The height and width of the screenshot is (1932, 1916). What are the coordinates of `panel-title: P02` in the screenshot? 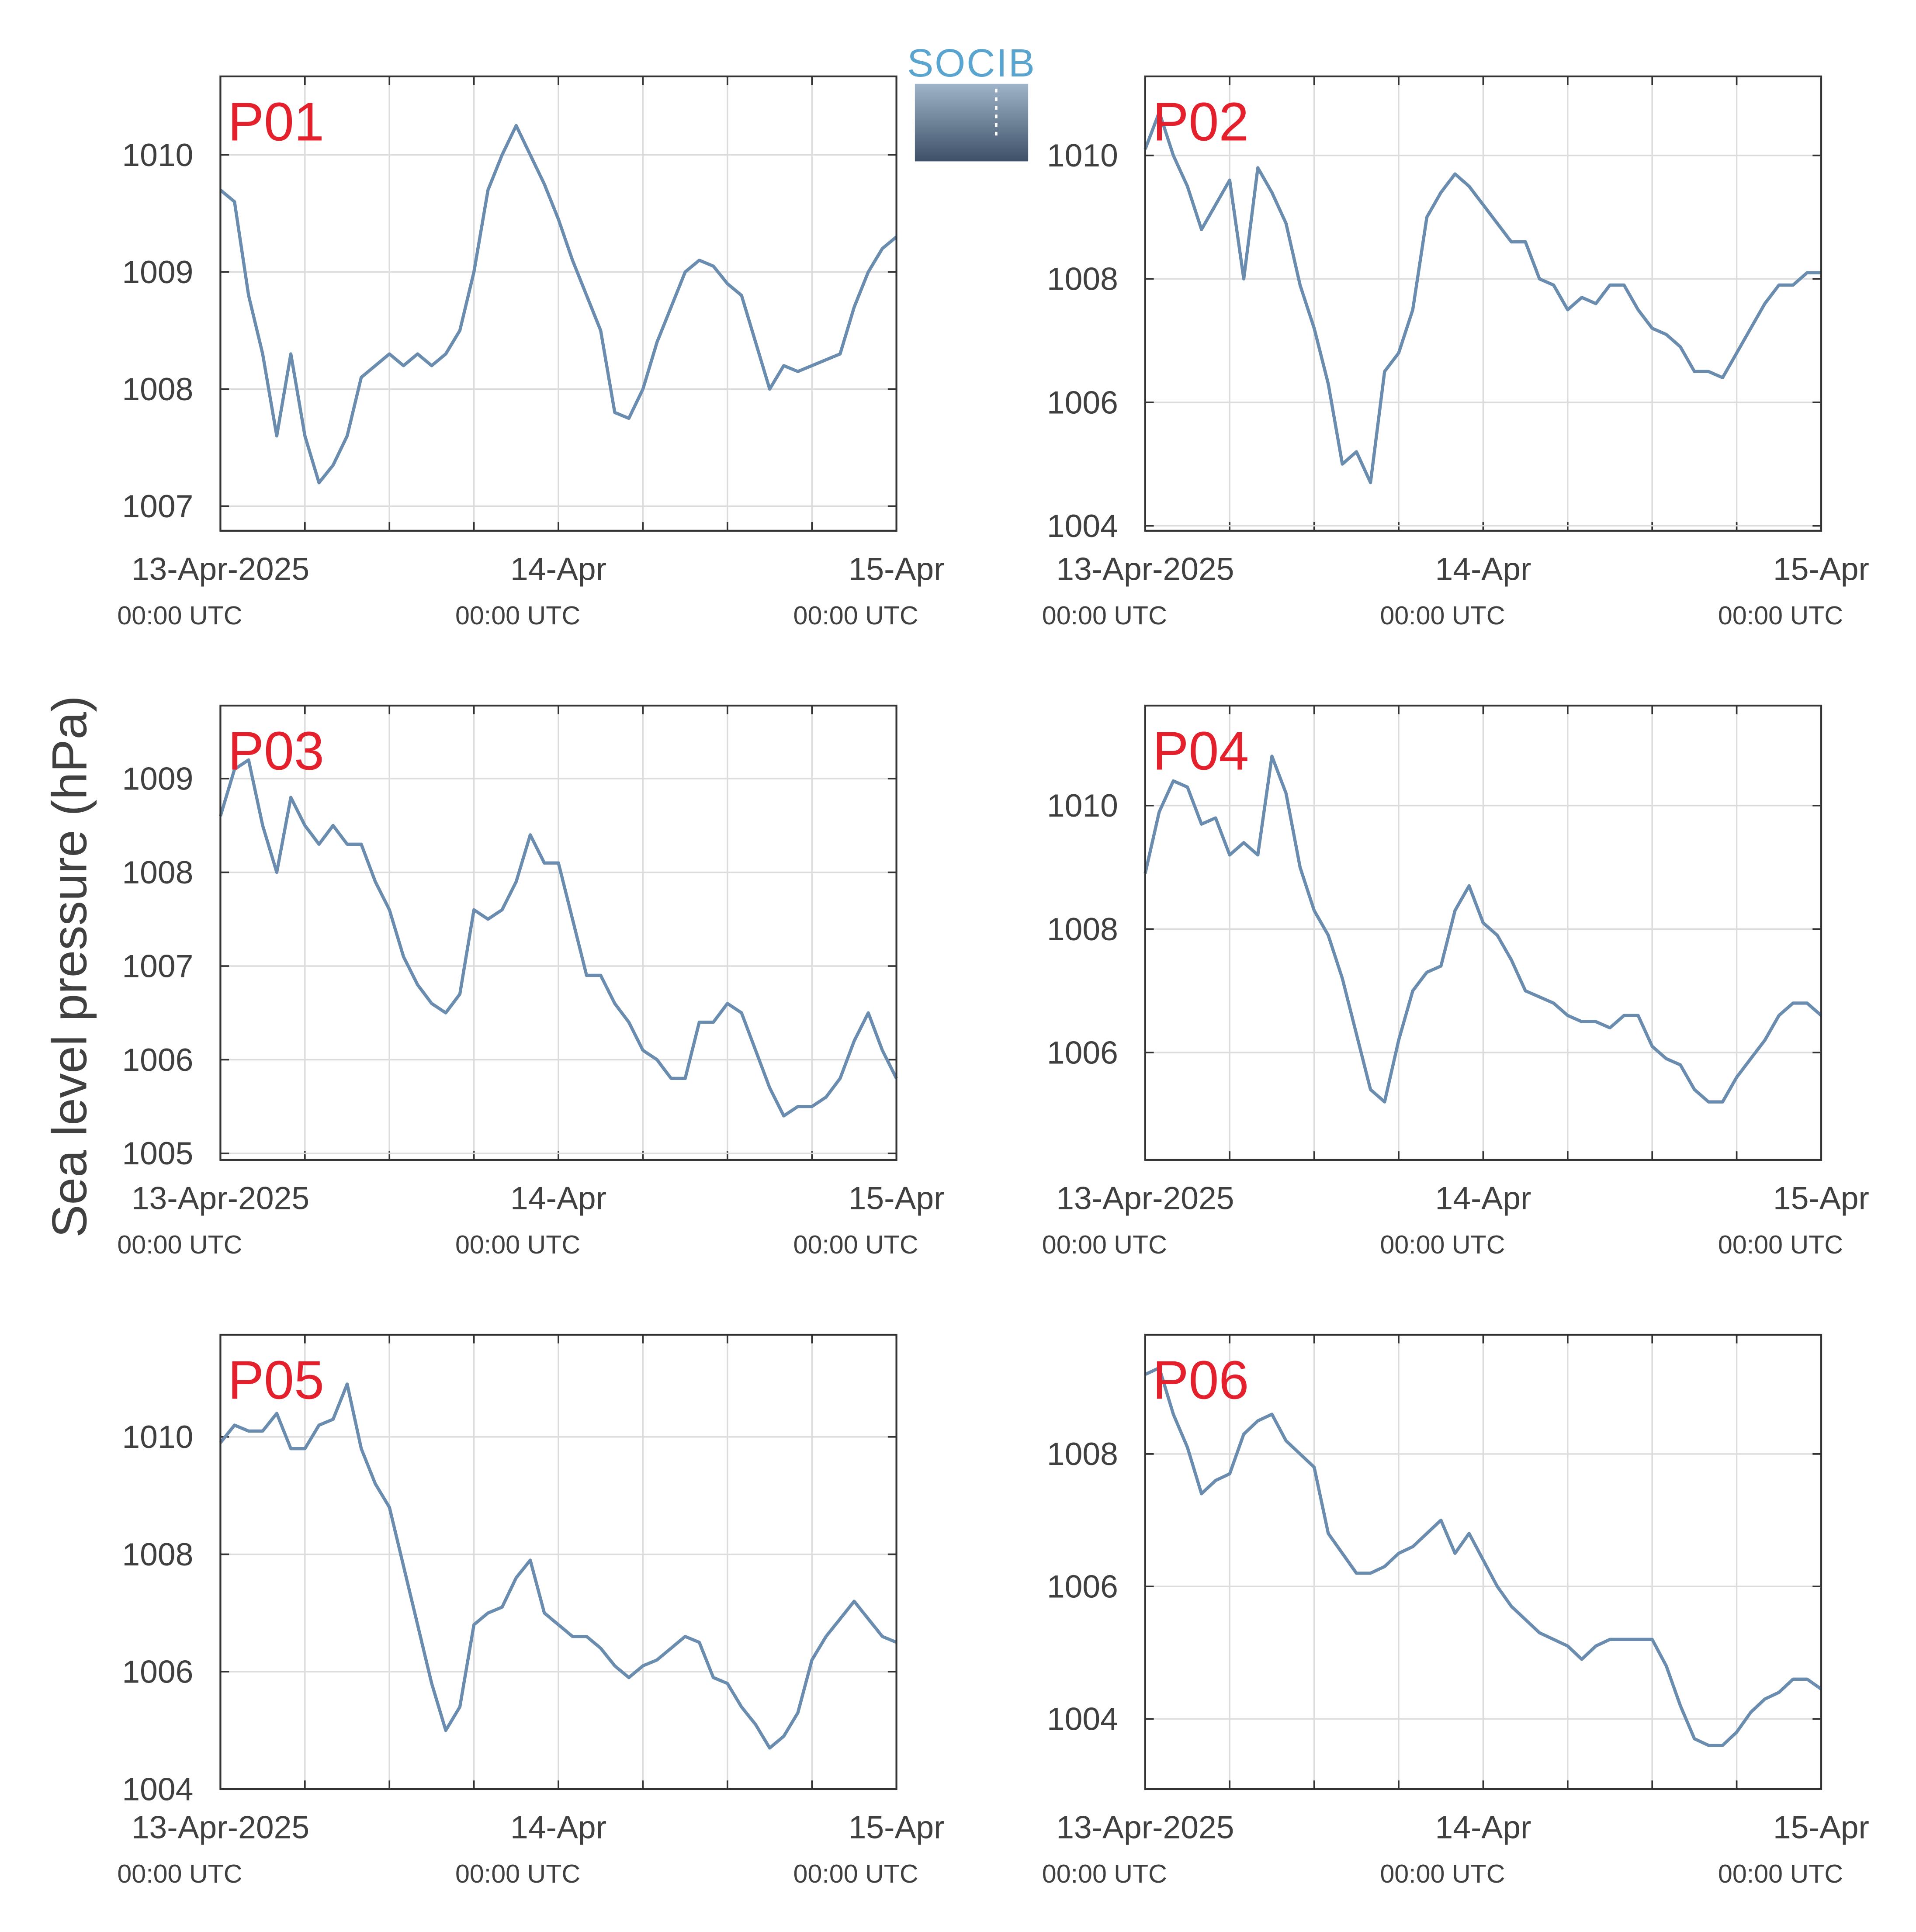 It's located at (1201, 122).